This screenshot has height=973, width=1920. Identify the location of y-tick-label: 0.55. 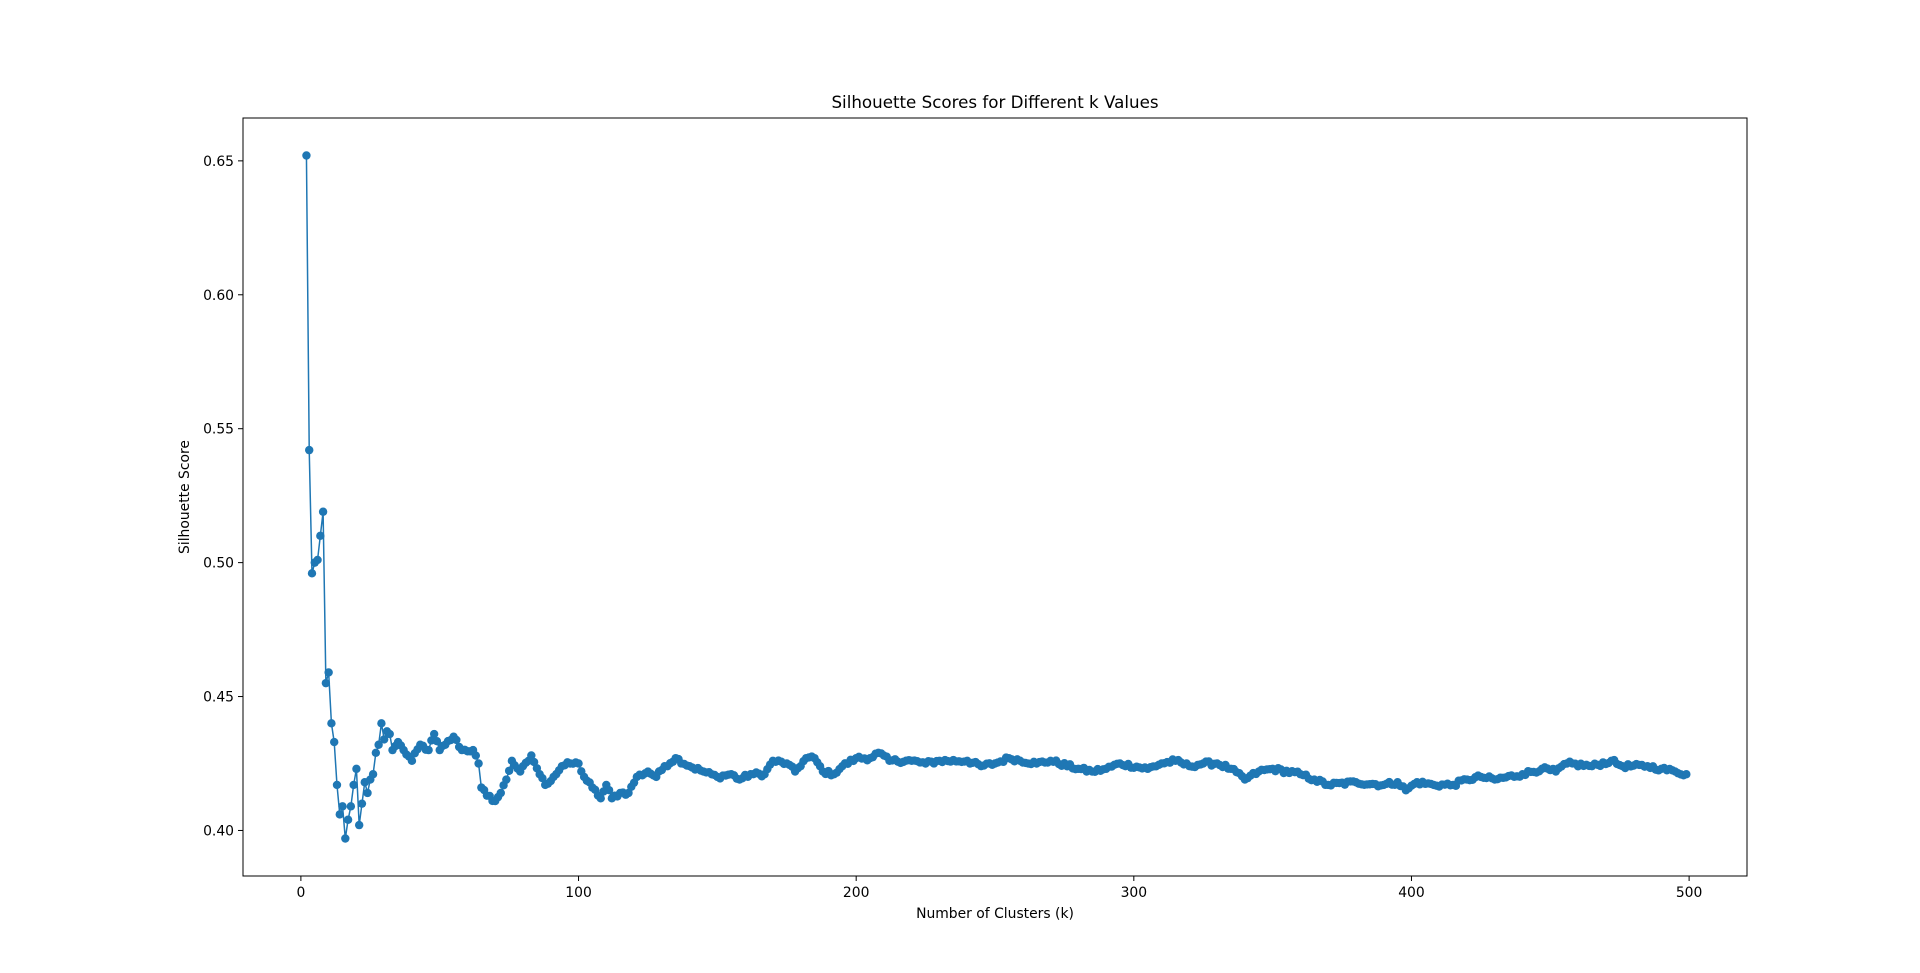
(218, 430).